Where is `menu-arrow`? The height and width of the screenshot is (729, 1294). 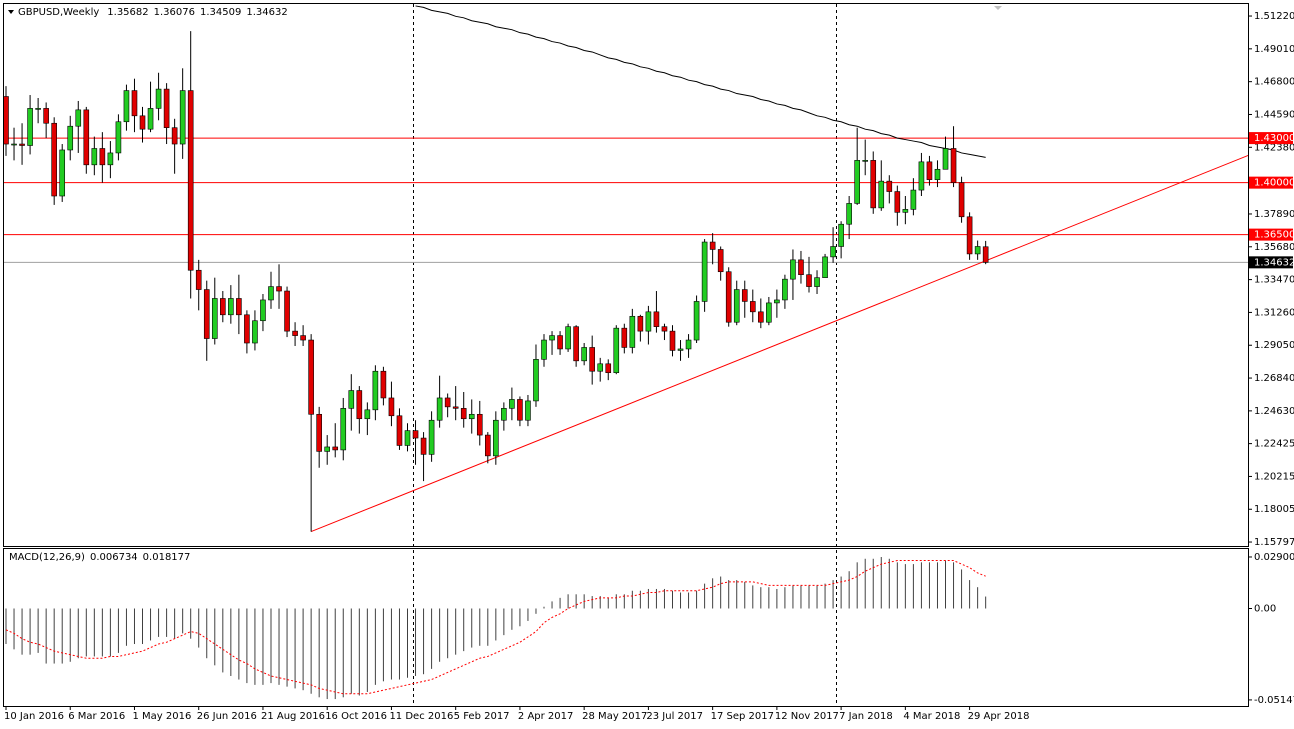 menu-arrow is located at coordinates (11, 12).